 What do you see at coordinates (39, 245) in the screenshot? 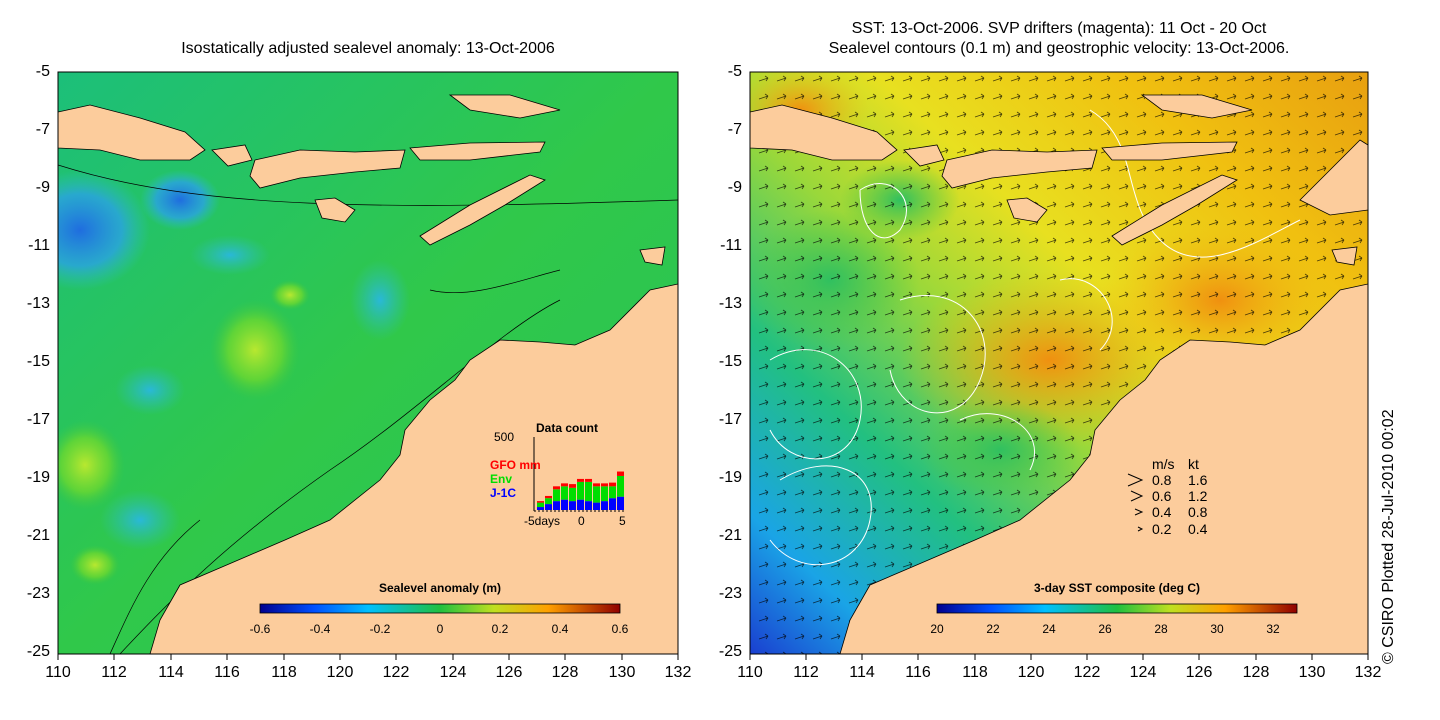
I see `y-tick-label: -11` at bounding box center [39, 245].